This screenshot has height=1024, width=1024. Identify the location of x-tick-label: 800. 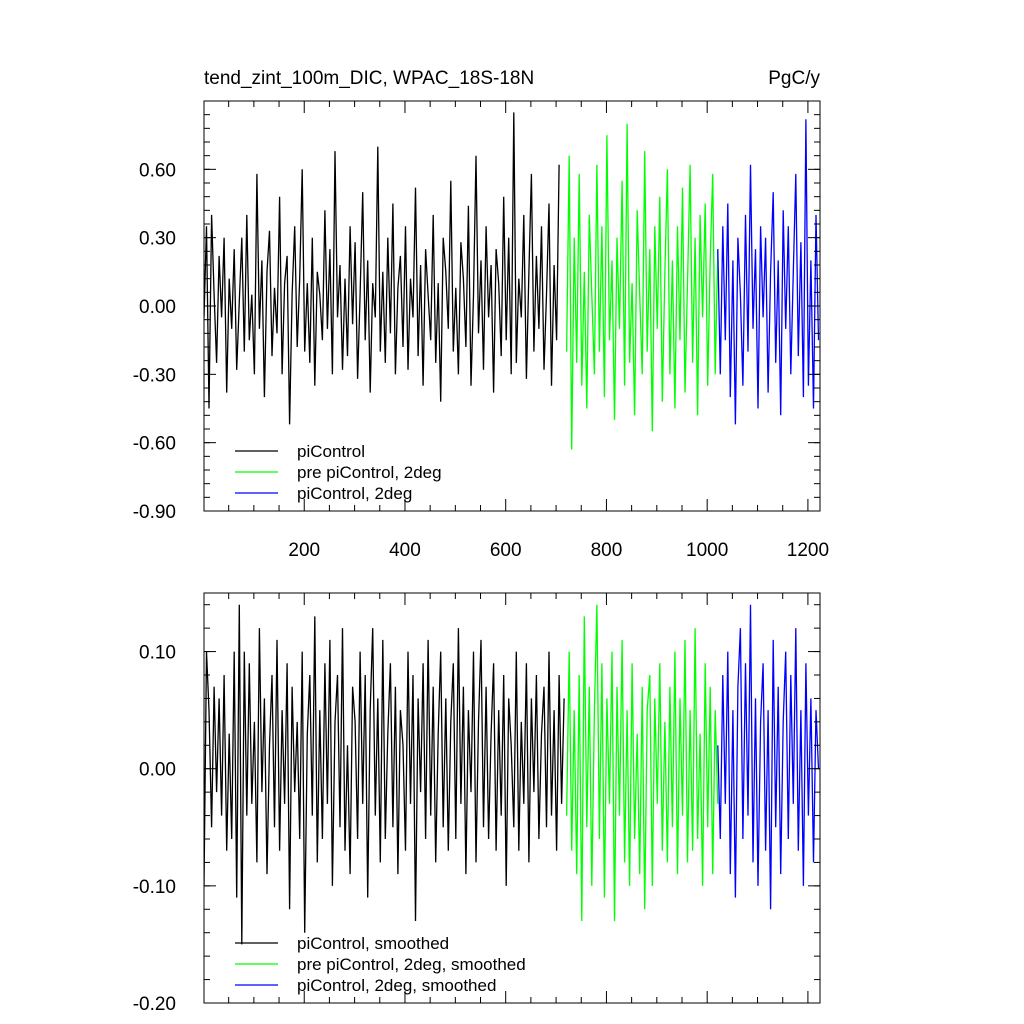
(607, 550).